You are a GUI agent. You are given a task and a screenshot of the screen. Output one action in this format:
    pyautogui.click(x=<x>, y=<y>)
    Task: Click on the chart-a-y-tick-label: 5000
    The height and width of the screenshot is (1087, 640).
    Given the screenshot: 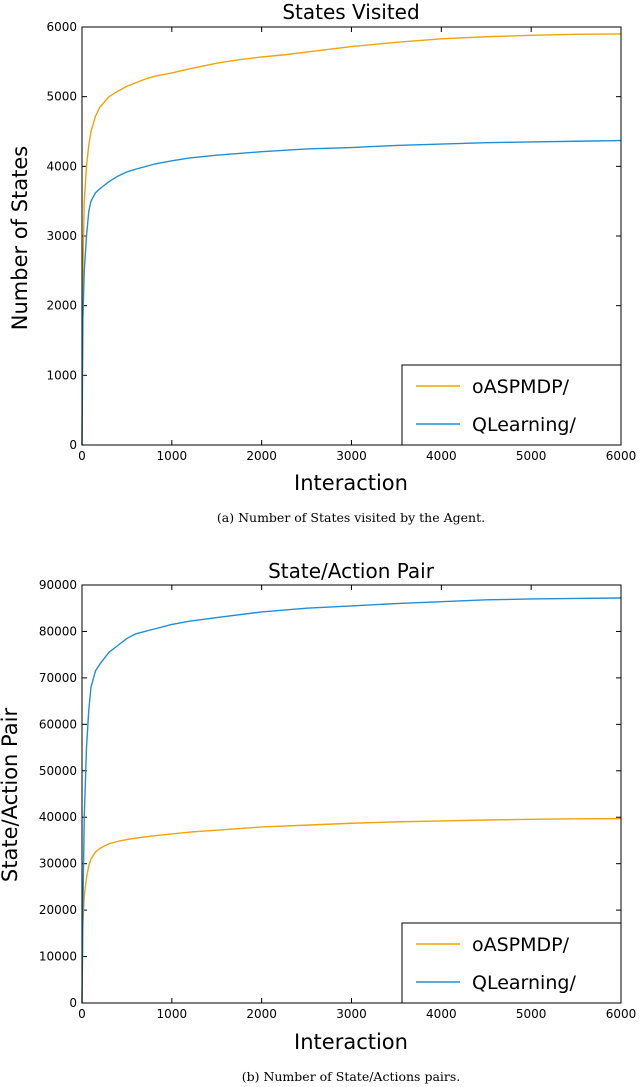 What is the action you would take?
    pyautogui.click(x=61, y=97)
    